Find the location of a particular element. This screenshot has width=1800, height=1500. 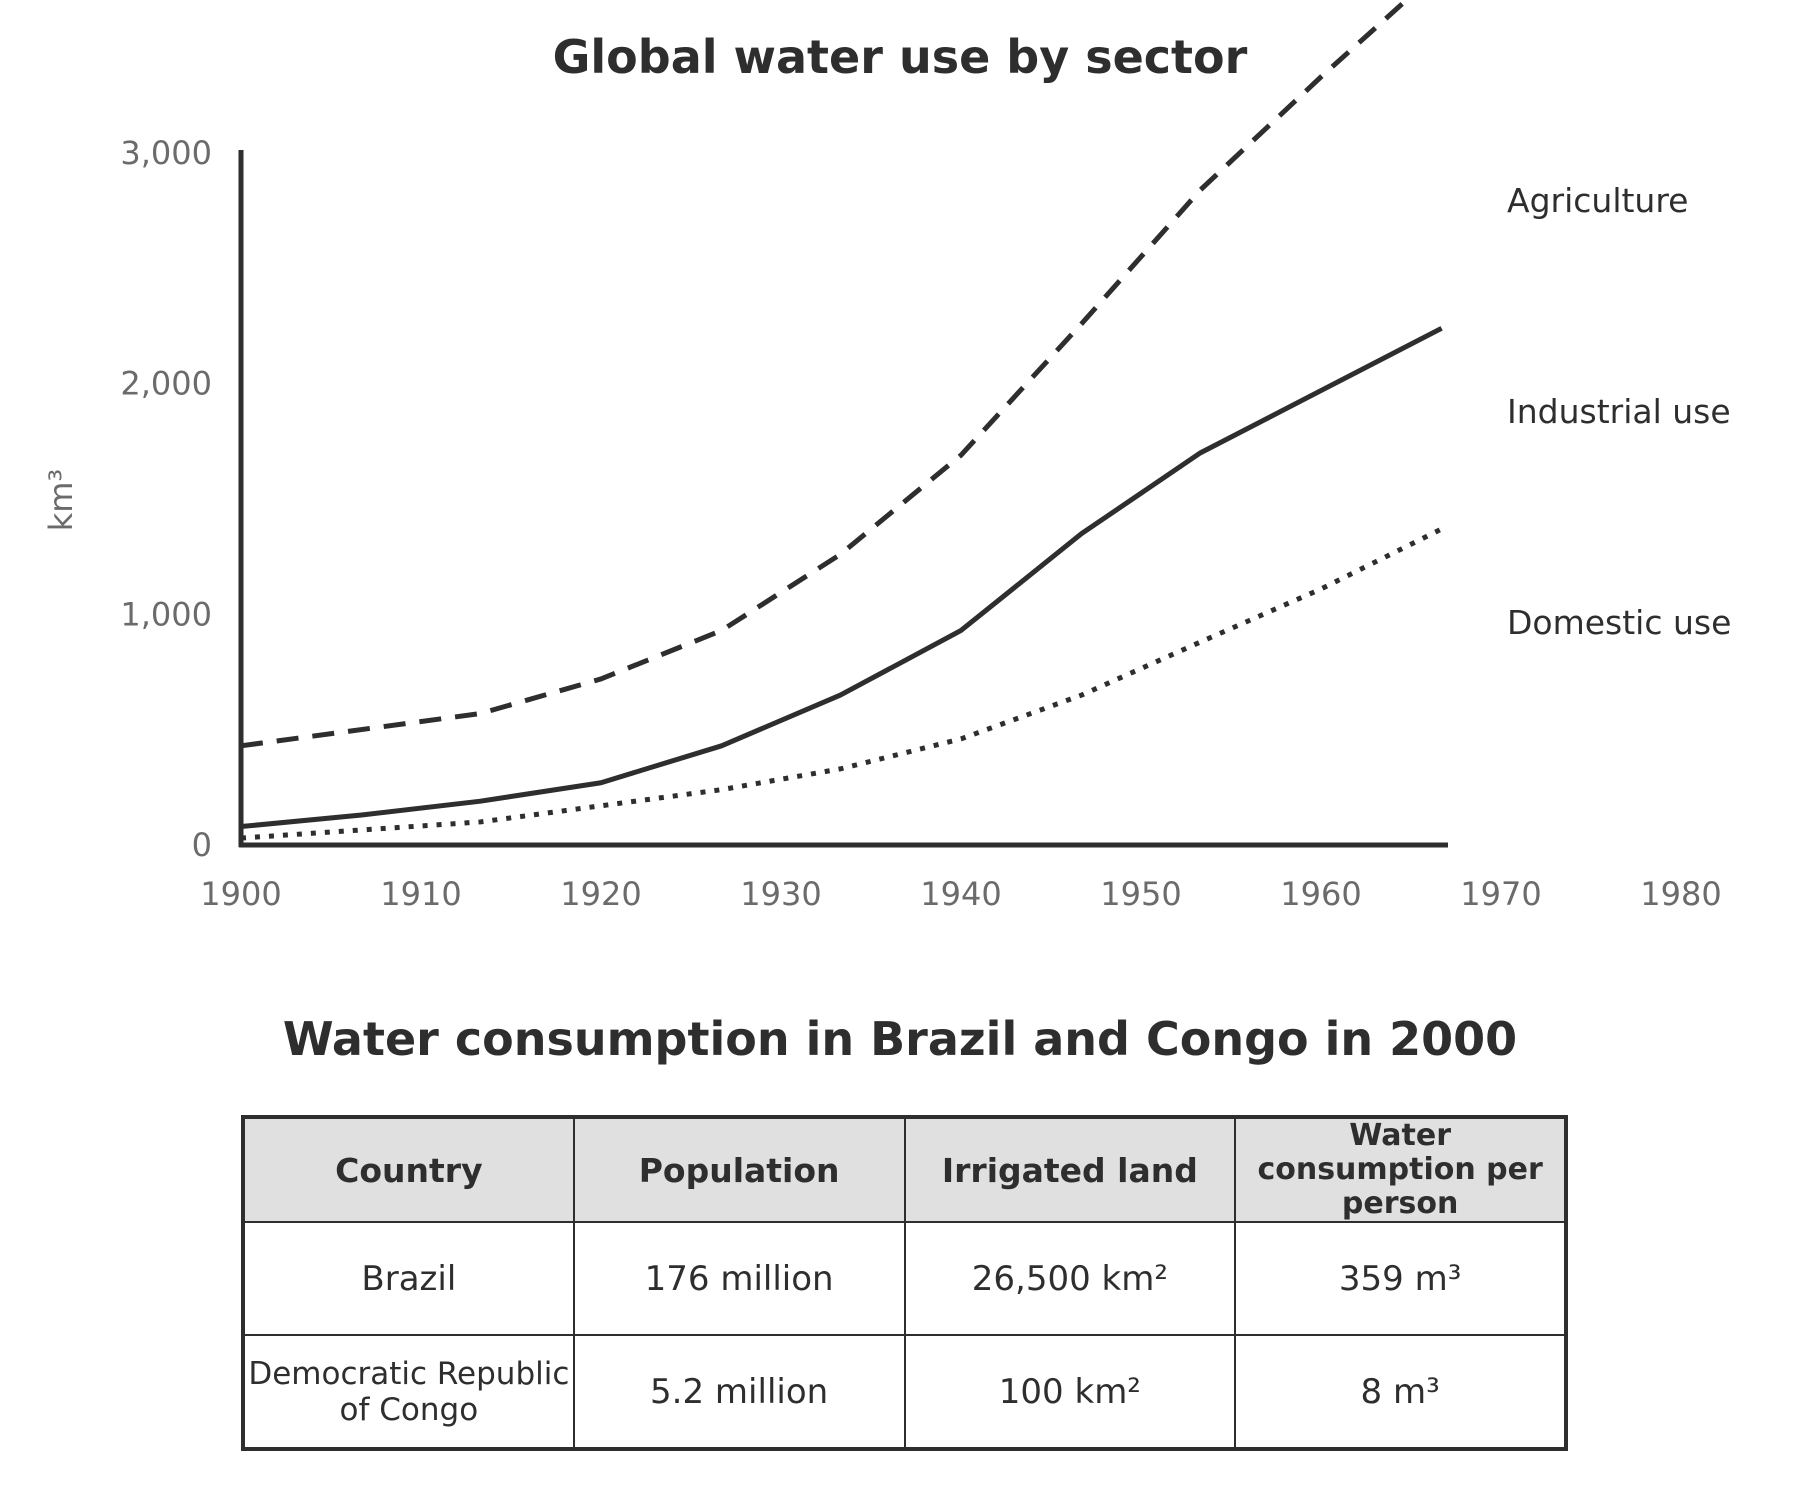

y-tick-label: 2,000 is located at coordinates (166, 384).